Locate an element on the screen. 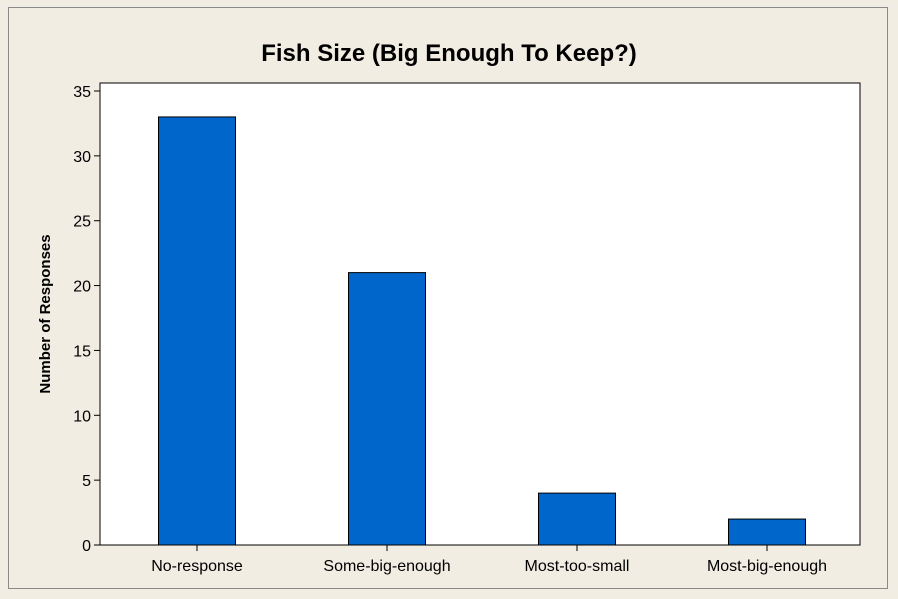  x-tick-label: Most-too-small is located at coordinates (577, 566).